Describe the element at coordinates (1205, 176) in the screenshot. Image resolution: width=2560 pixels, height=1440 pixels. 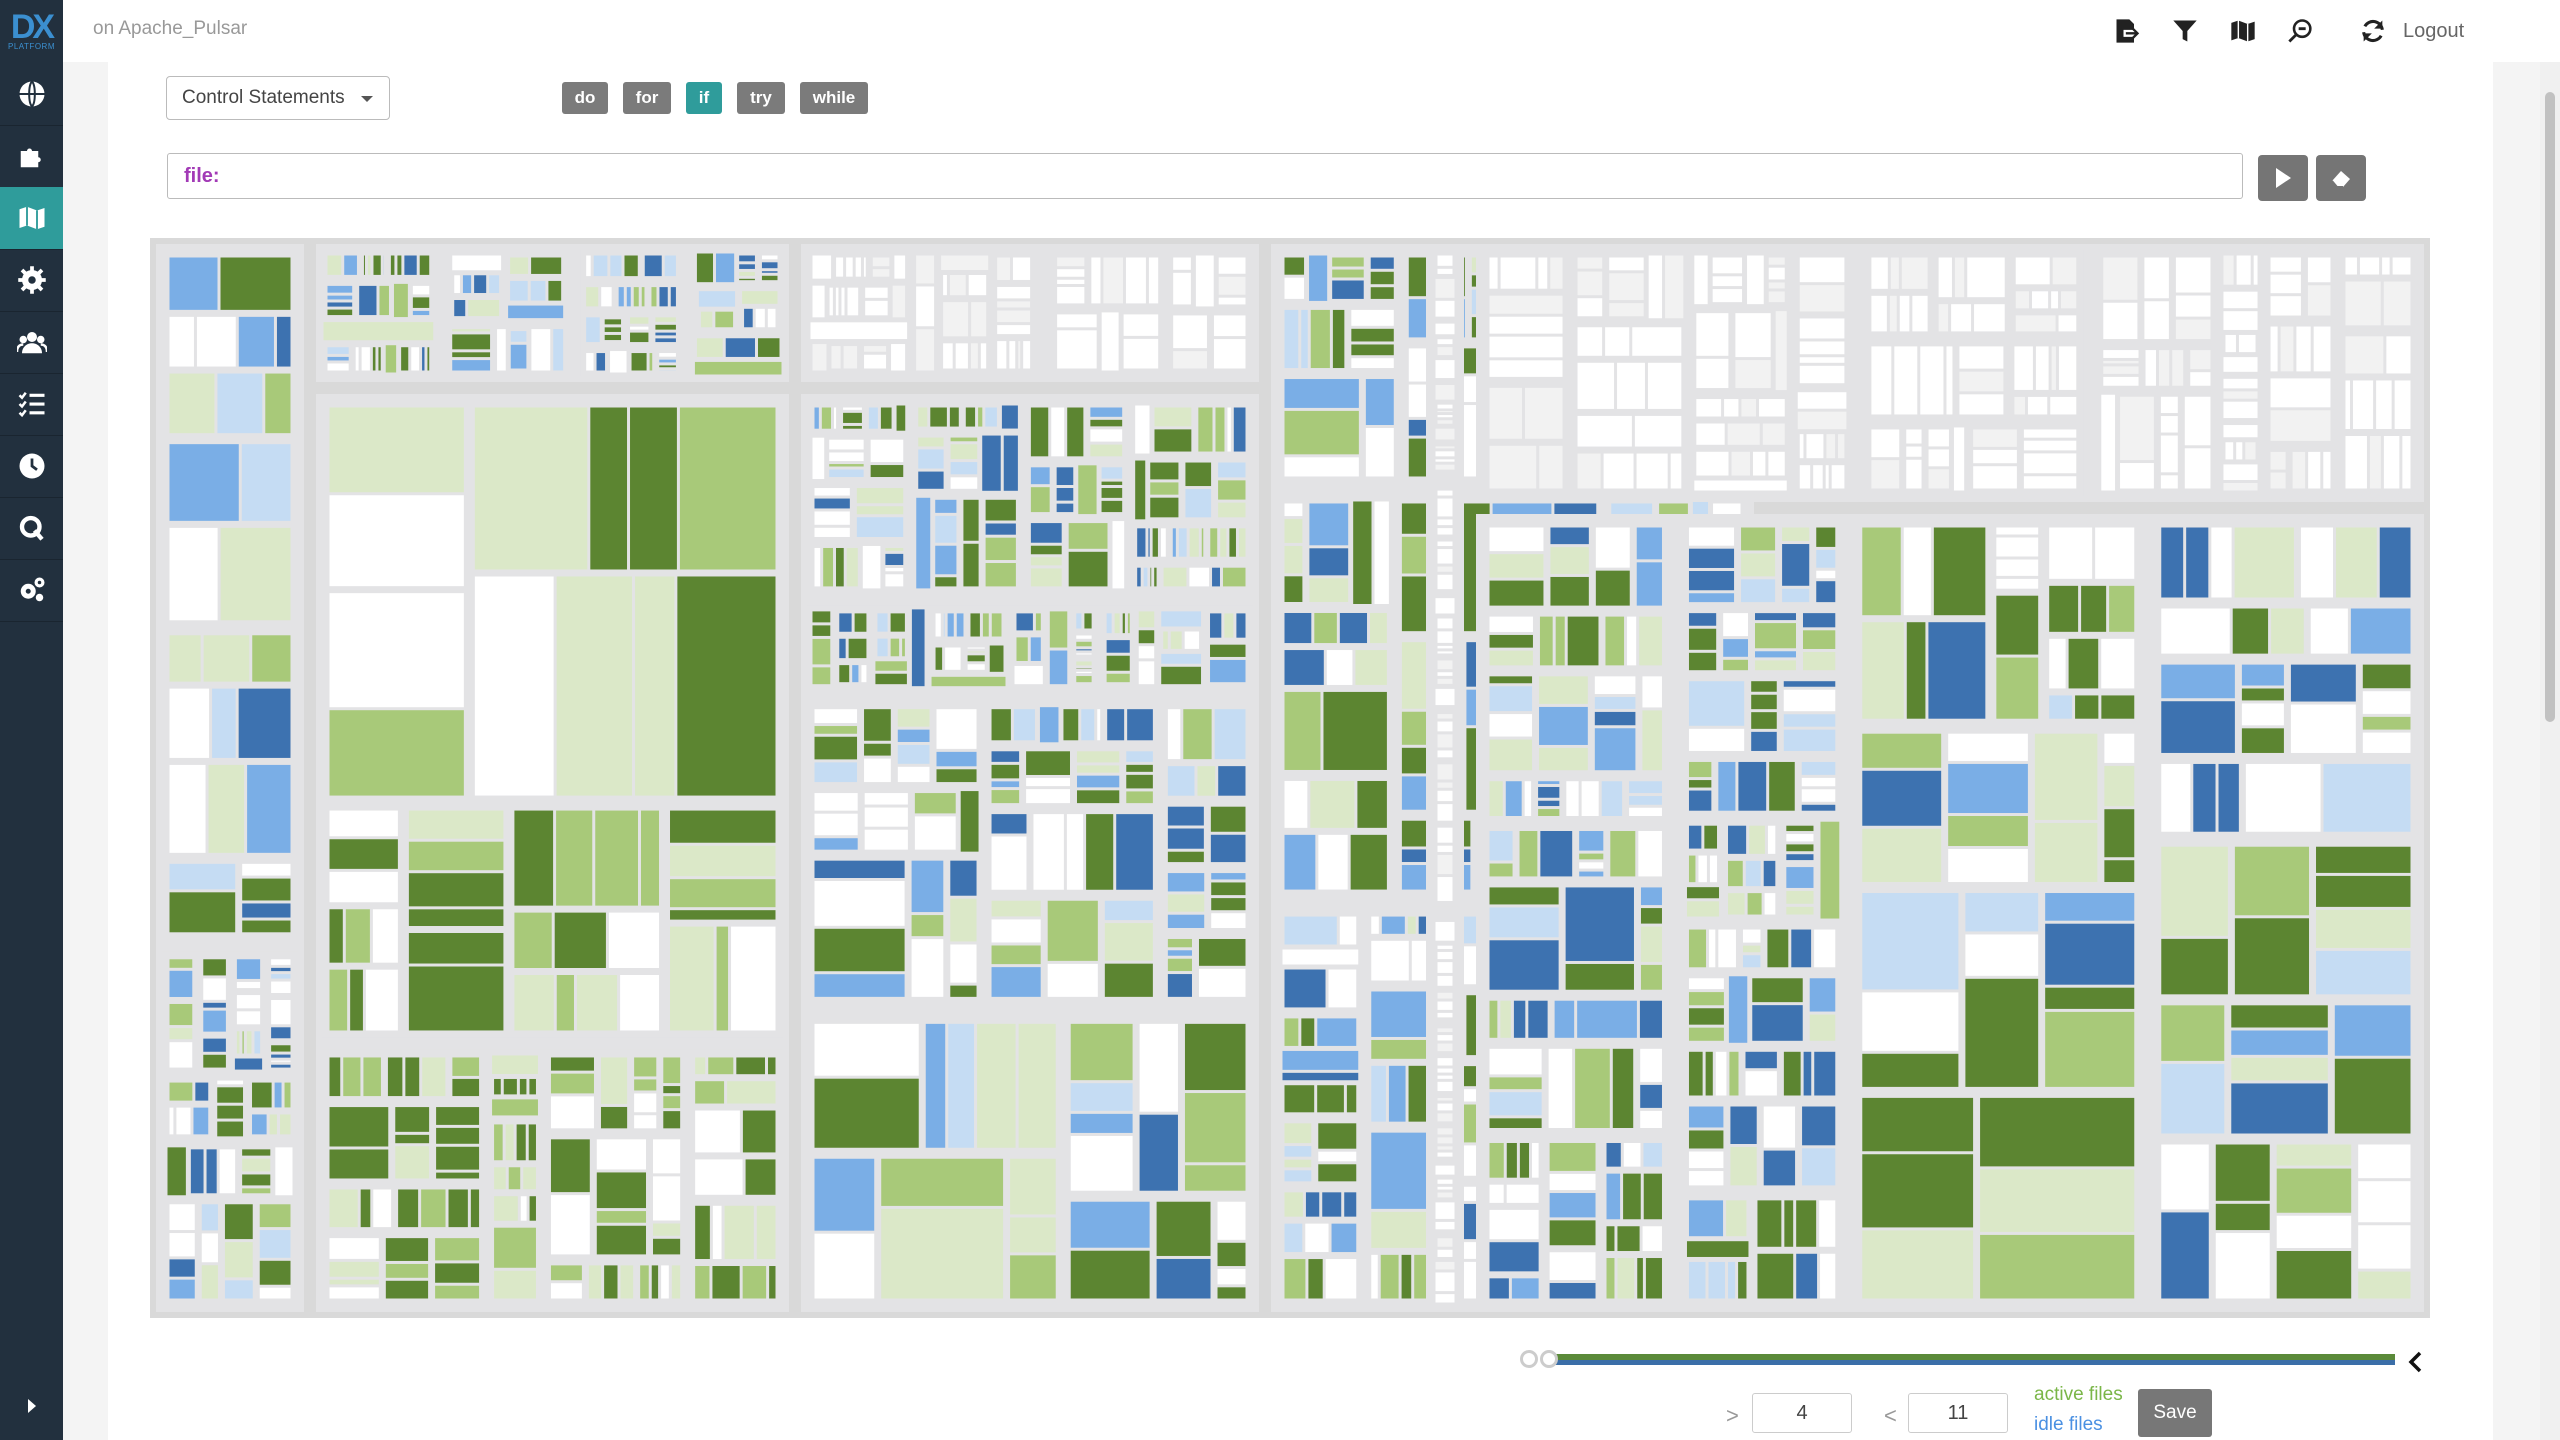
I see `file-filter-input: file:` at that location.